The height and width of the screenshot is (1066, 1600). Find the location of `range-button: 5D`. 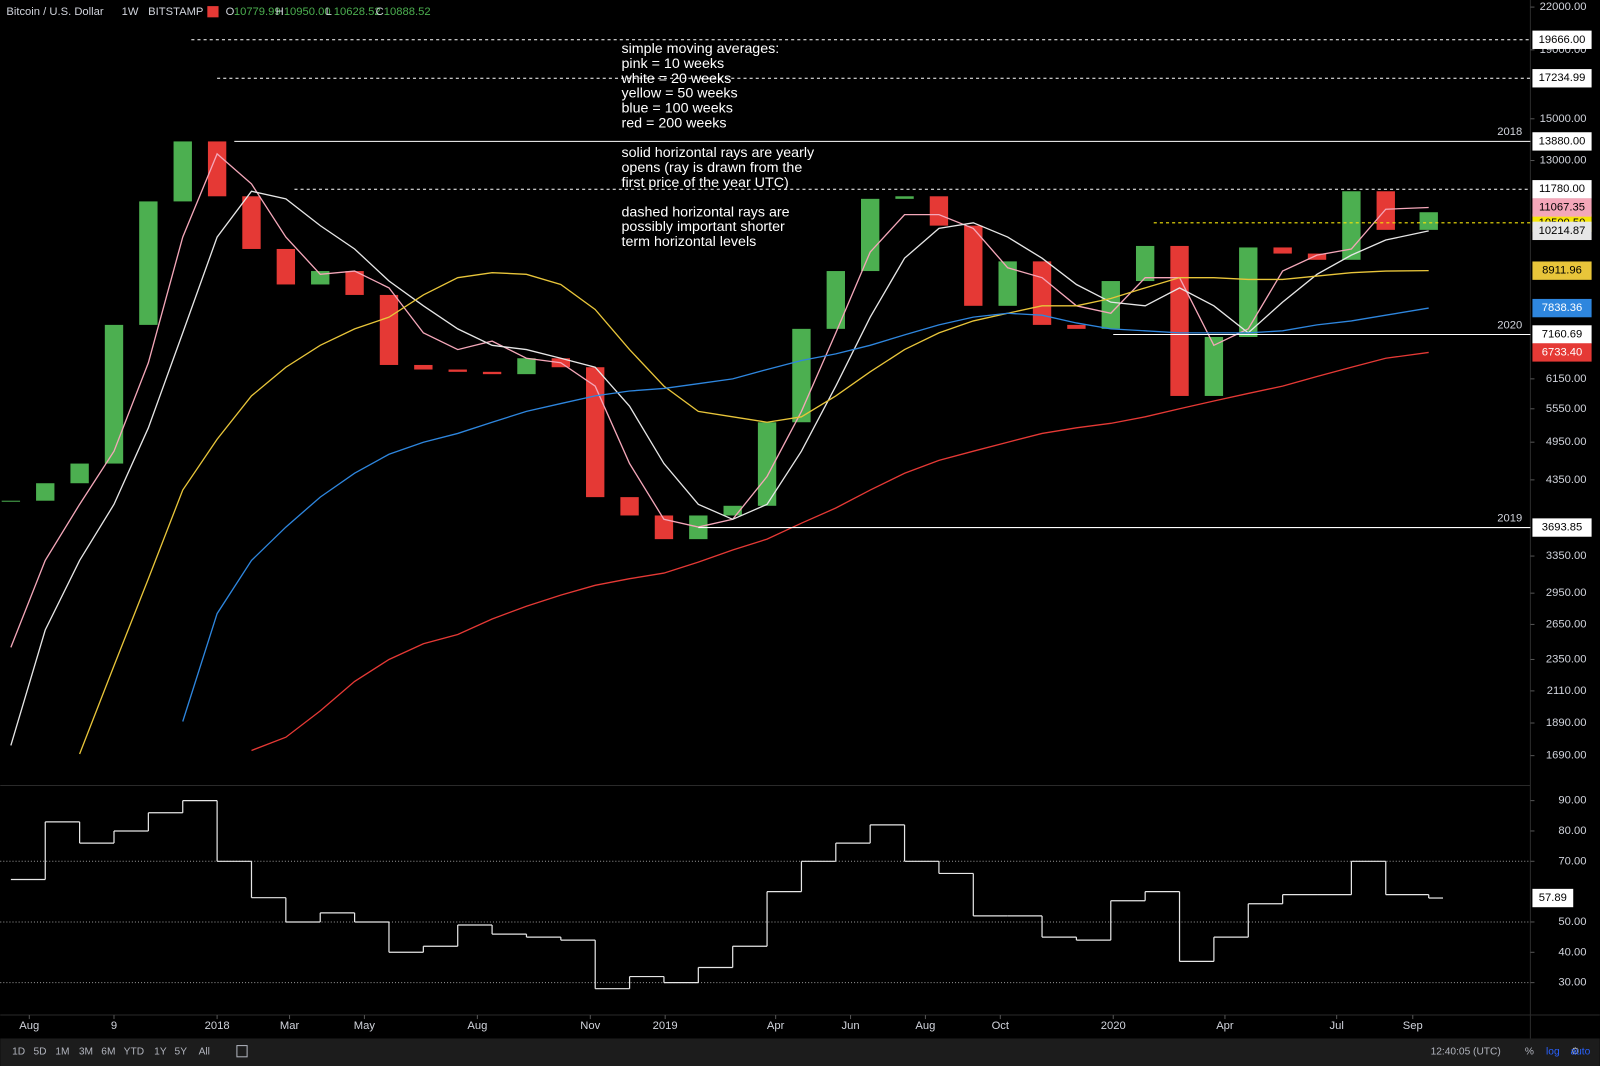

range-button: 5D is located at coordinates (40, 1051).